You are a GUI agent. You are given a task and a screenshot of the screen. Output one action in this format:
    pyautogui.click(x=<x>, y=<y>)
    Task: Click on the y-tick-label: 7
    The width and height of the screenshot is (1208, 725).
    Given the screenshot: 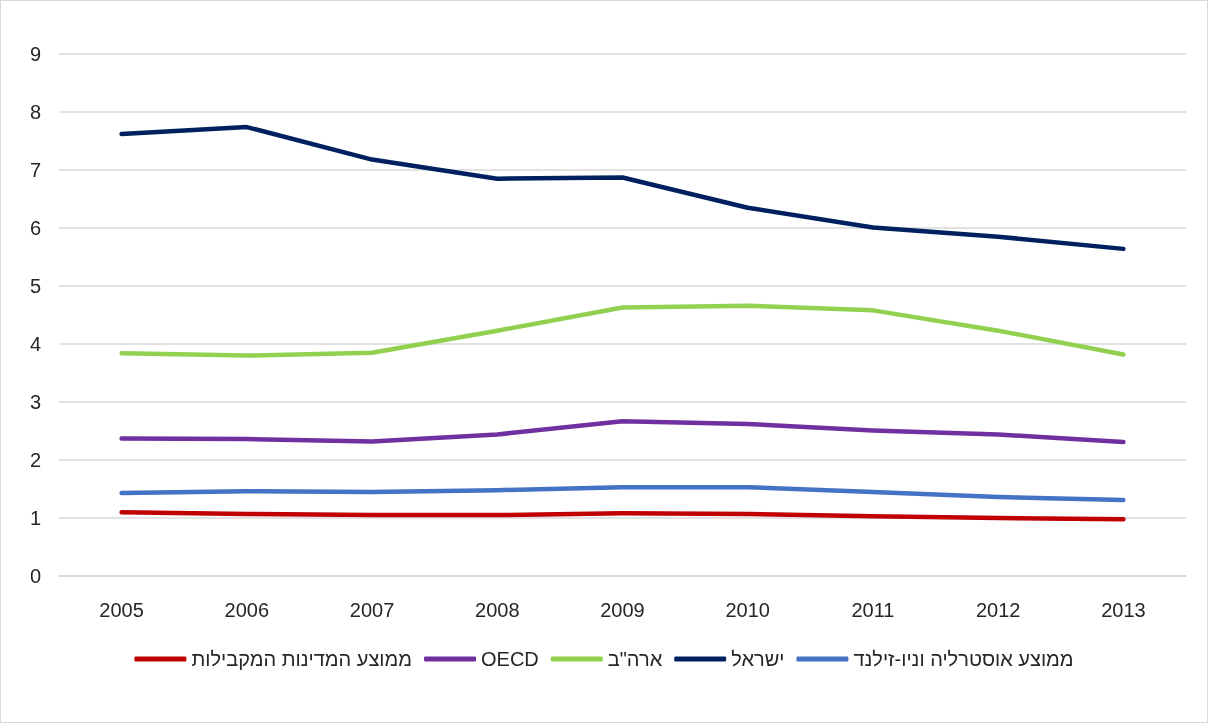 What is the action you would take?
    pyautogui.click(x=35, y=170)
    